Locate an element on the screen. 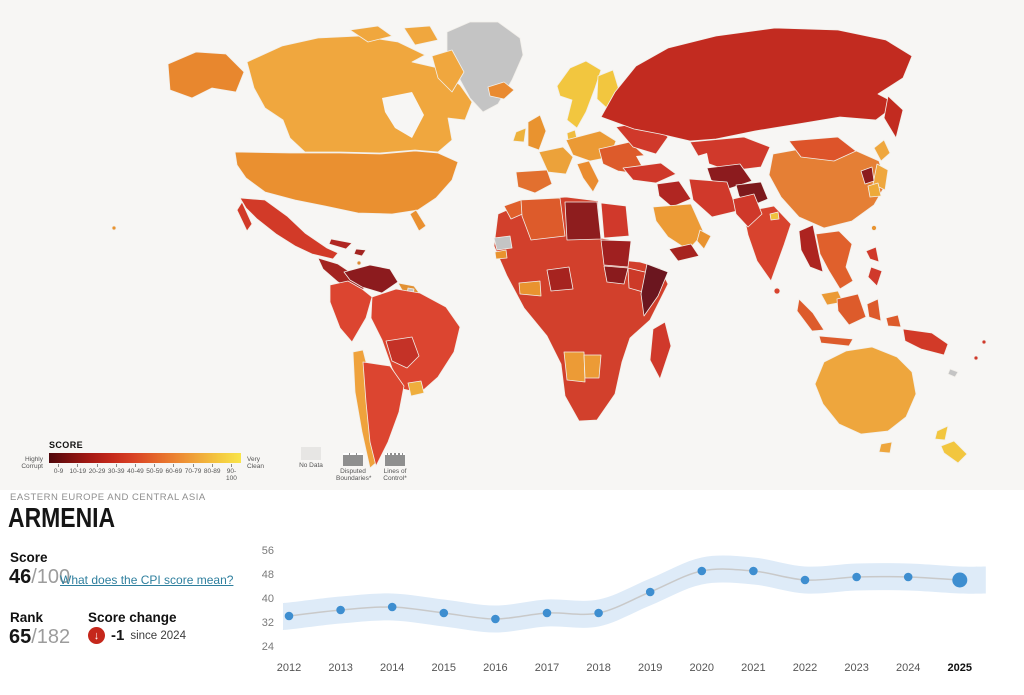  region-mexico-baja is located at coordinates (244, 216).